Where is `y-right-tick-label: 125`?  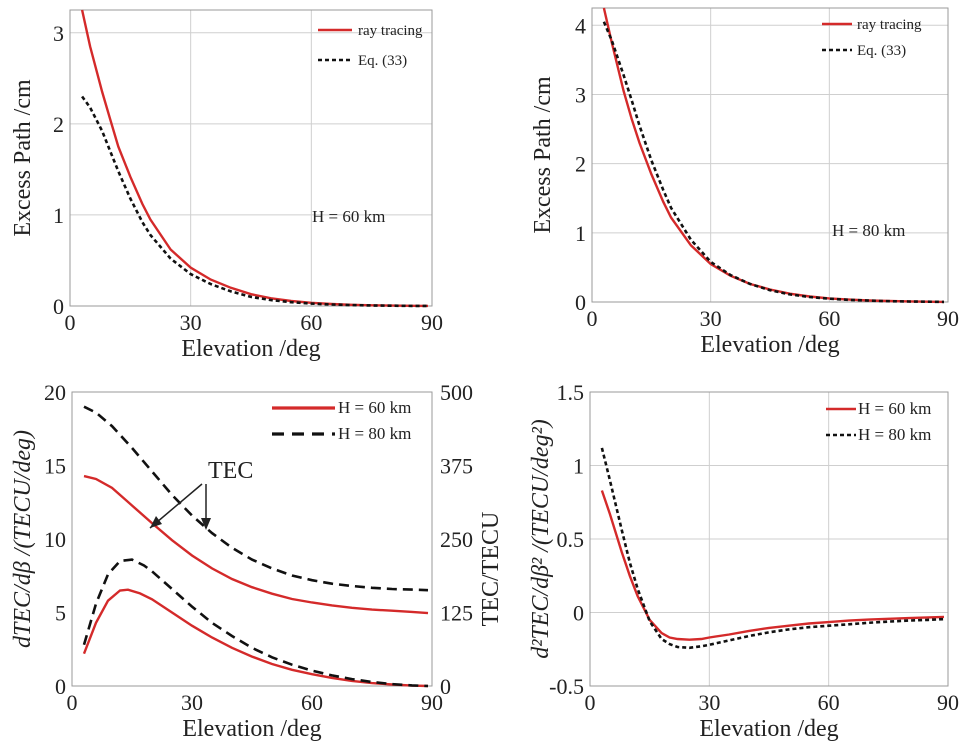 y-right-tick-label: 125 is located at coordinates (456, 613).